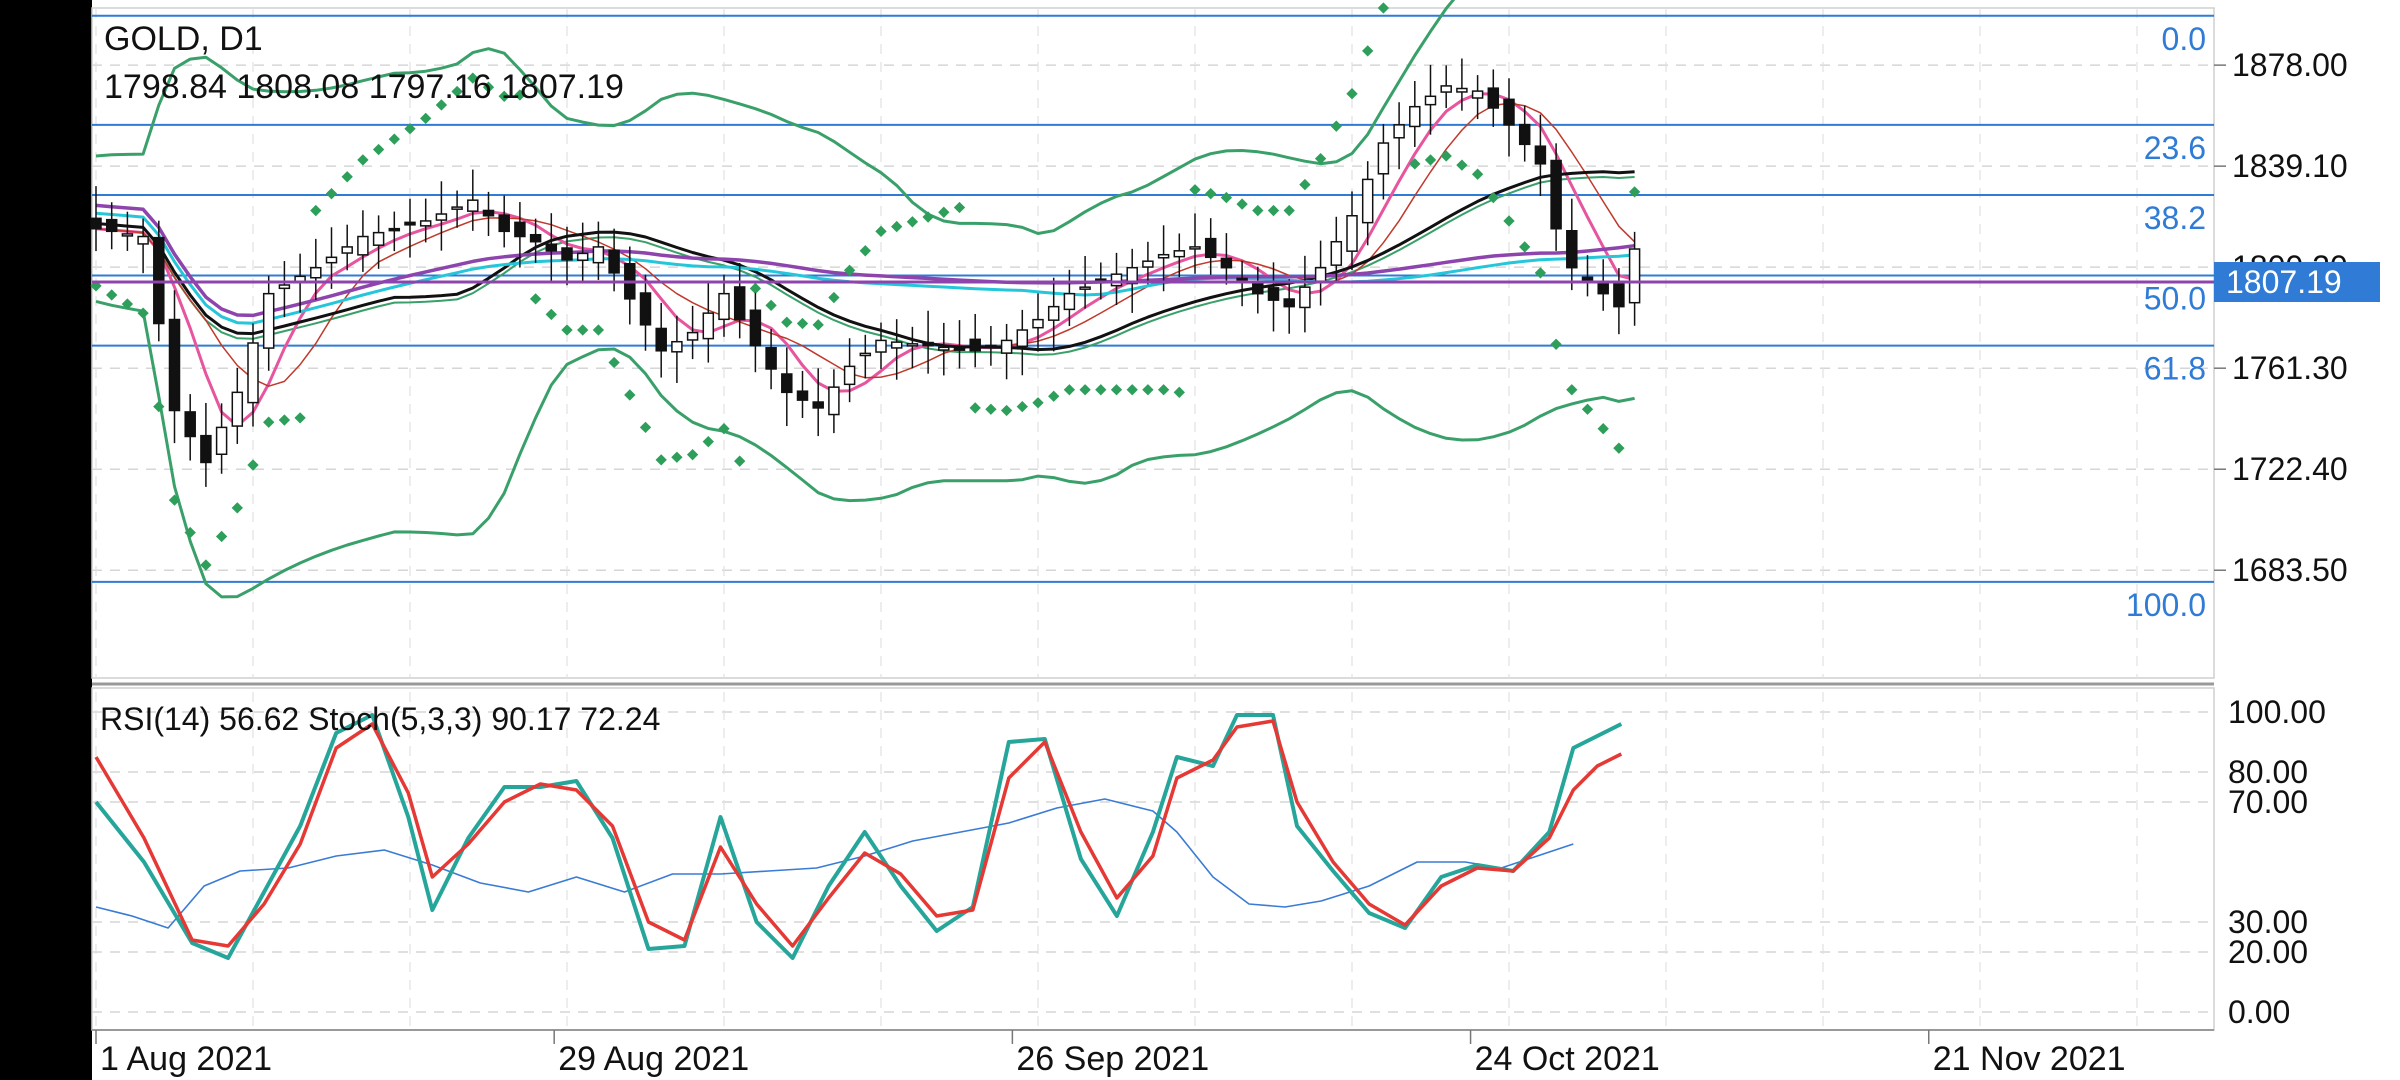 This screenshot has width=2400, height=1080. I want to click on bollinger-upper, so click(775, 117).